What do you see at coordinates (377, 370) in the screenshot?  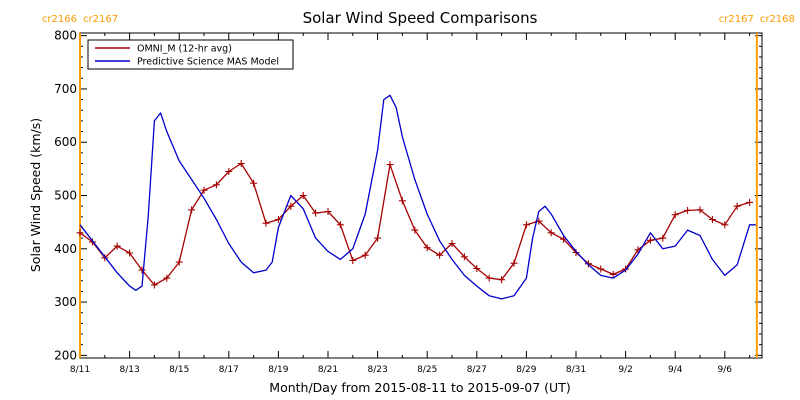 I see `x-tick-label: 8/23` at bounding box center [377, 370].